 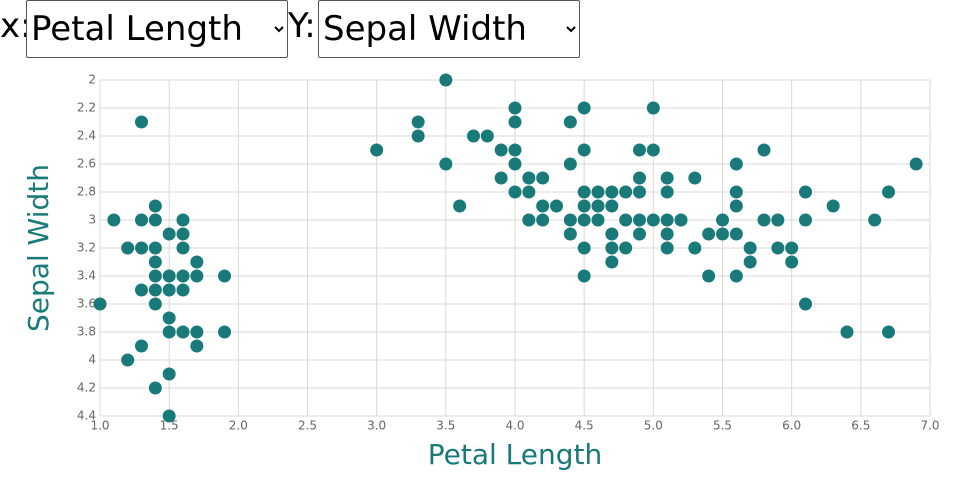 I want to click on y-tick-label: 4.2, so click(x=86, y=388).